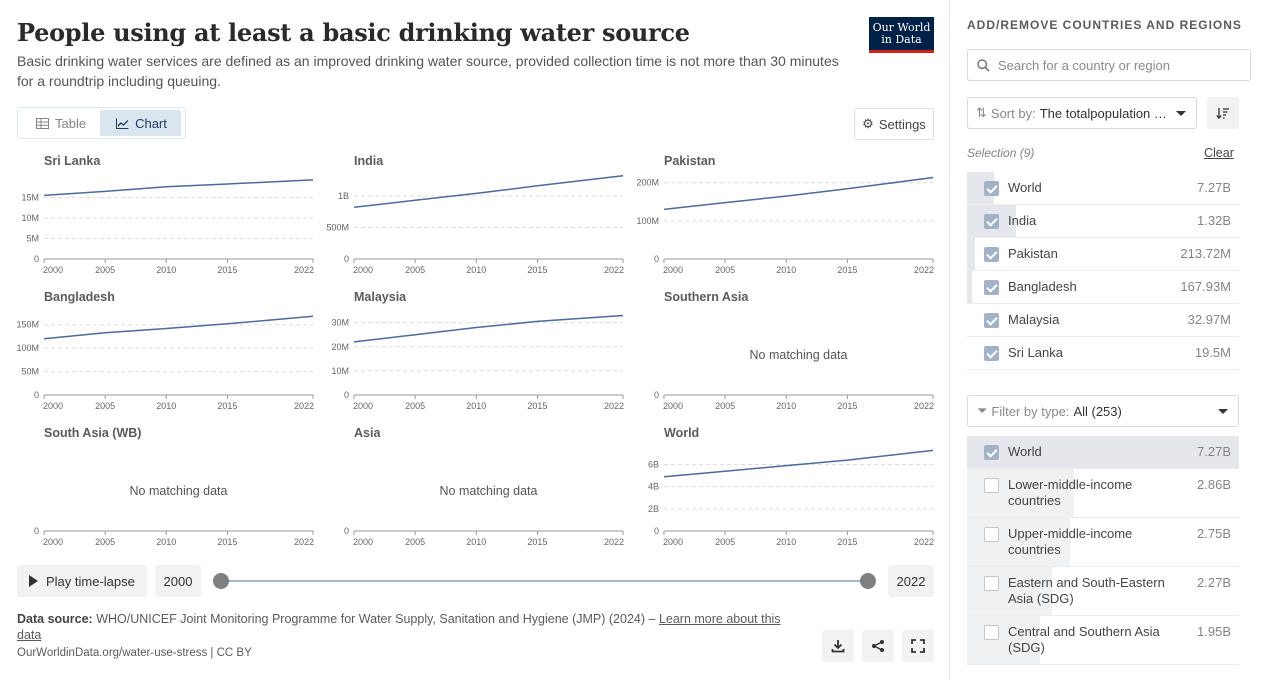 This screenshot has height=680, width=1268. I want to click on series-line-pakistan, so click(798, 193).